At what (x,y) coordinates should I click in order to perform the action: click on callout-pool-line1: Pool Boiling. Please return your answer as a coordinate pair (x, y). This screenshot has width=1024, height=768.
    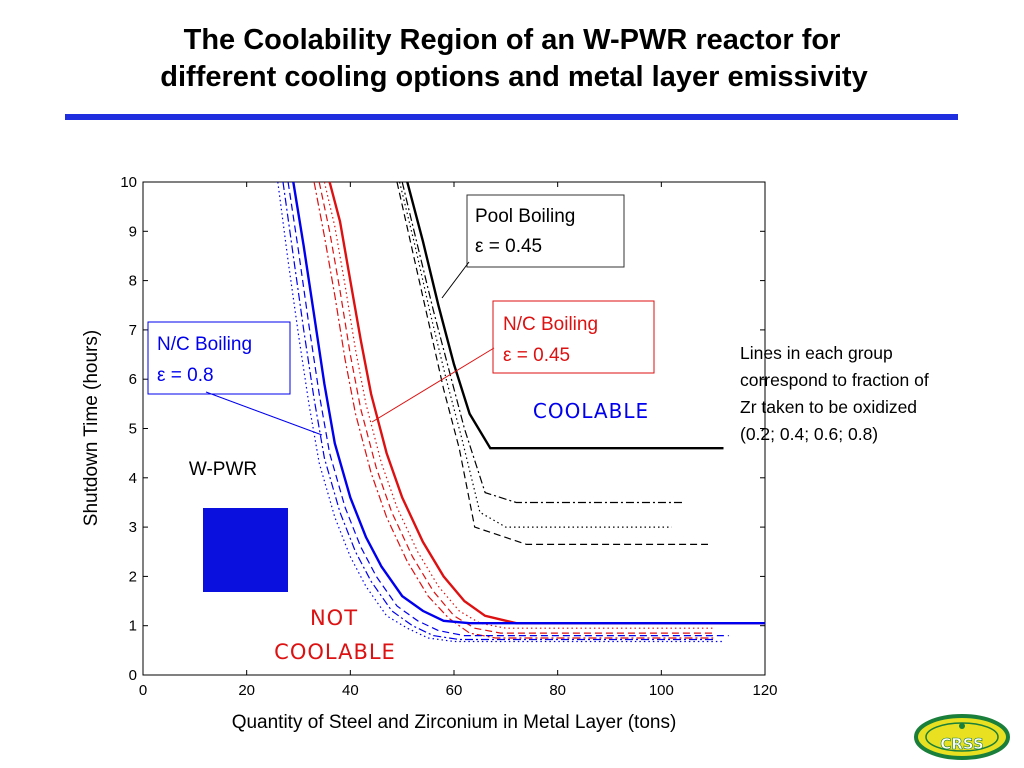
    Looking at the image, I should click on (525, 216).